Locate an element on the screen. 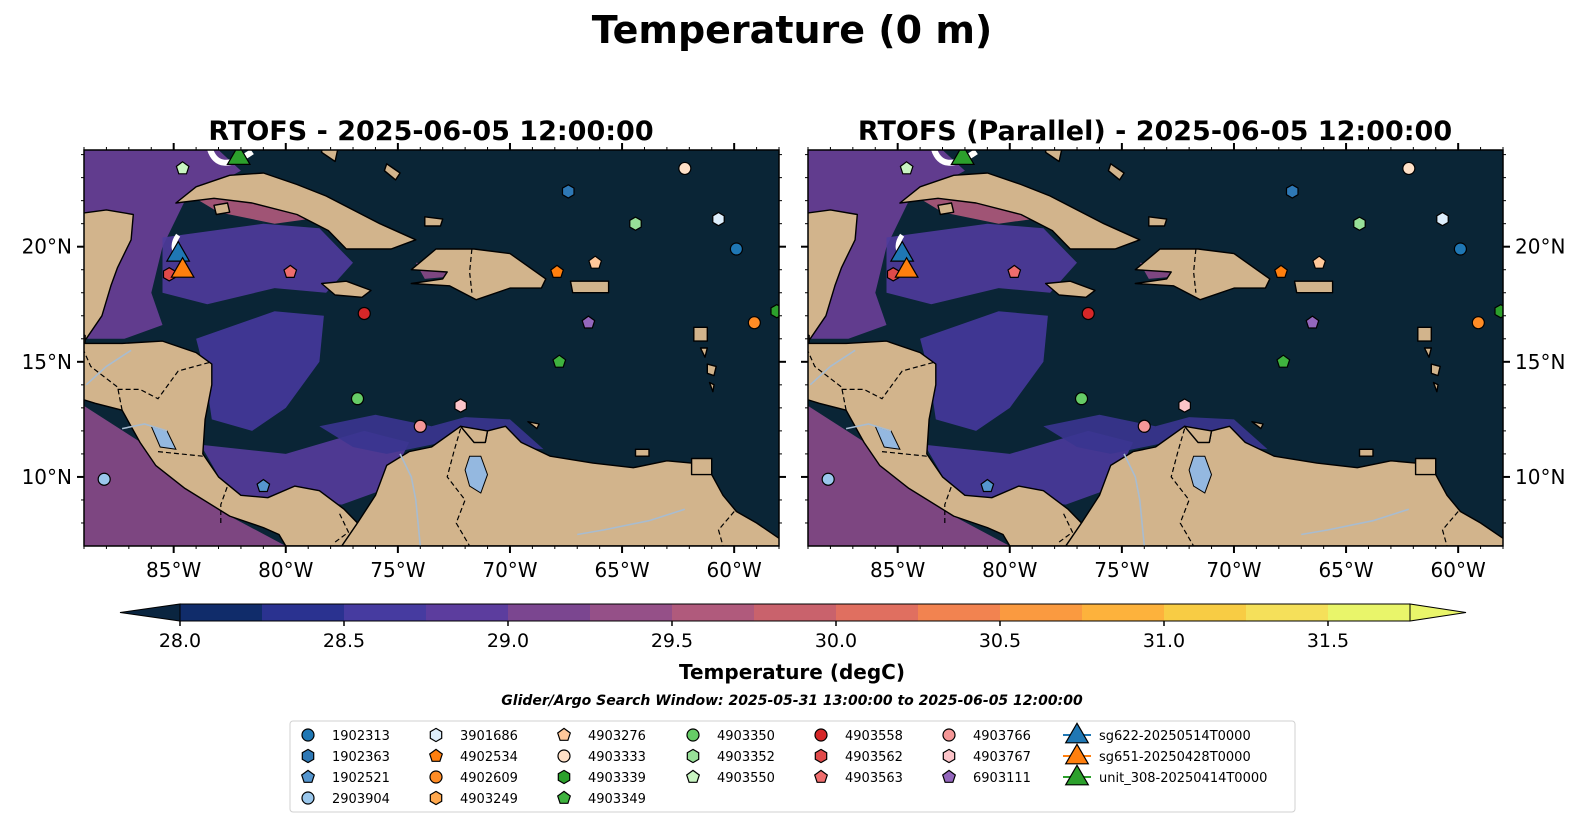  land-guajira-gulf-fill is located at coordinates (474, 434).